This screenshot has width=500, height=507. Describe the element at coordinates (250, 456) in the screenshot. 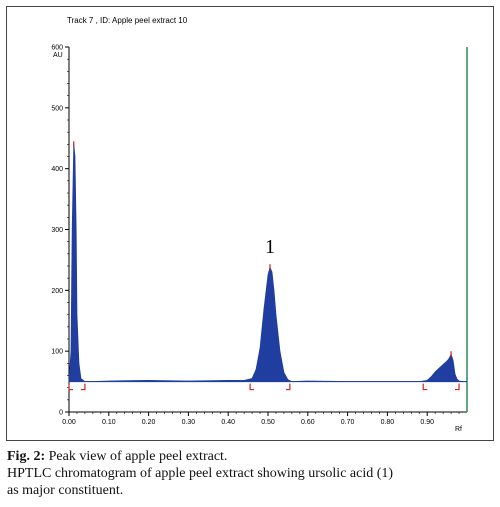

I see `caption-line-1: Fig. 2: Peak view of apple peel extract.` at that location.